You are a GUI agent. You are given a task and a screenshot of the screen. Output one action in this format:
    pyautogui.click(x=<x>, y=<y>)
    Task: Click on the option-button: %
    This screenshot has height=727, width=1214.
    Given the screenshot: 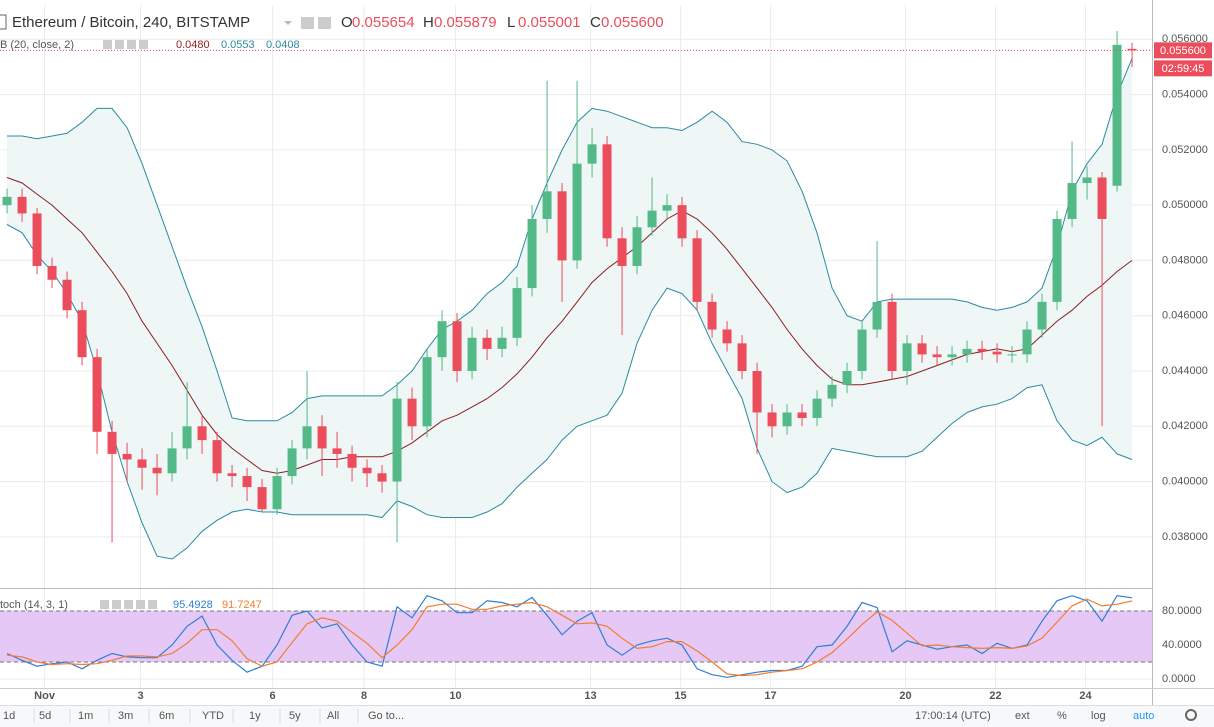 What is the action you would take?
    pyautogui.click(x=1062, y=716)
    